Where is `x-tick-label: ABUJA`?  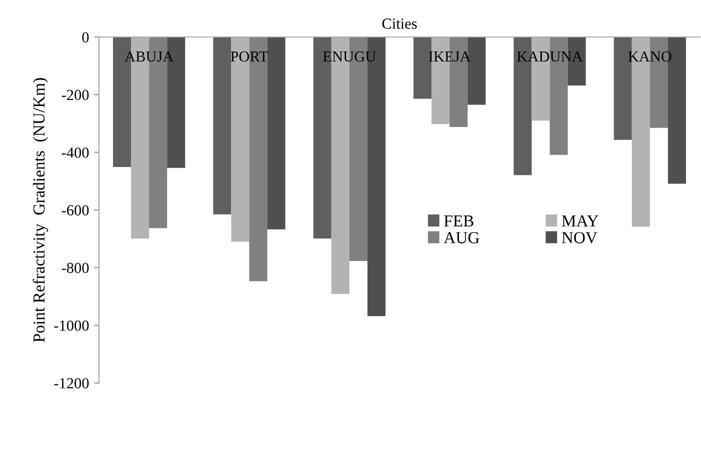 x-tick-label: ABUJA is located at coordinates (149, 56).